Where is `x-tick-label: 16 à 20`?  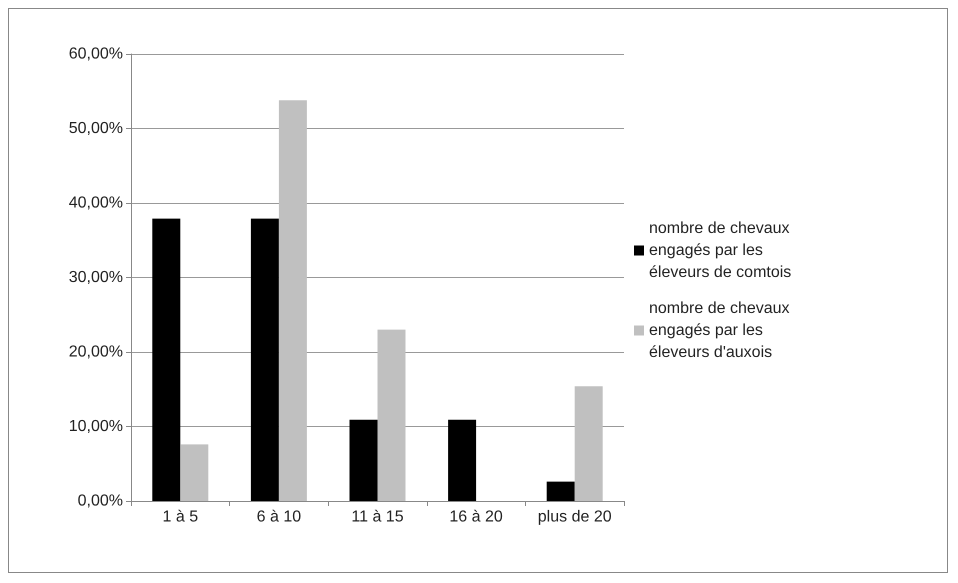
x-tick-label: 16 à 20 is located at coordinates (476, 517).